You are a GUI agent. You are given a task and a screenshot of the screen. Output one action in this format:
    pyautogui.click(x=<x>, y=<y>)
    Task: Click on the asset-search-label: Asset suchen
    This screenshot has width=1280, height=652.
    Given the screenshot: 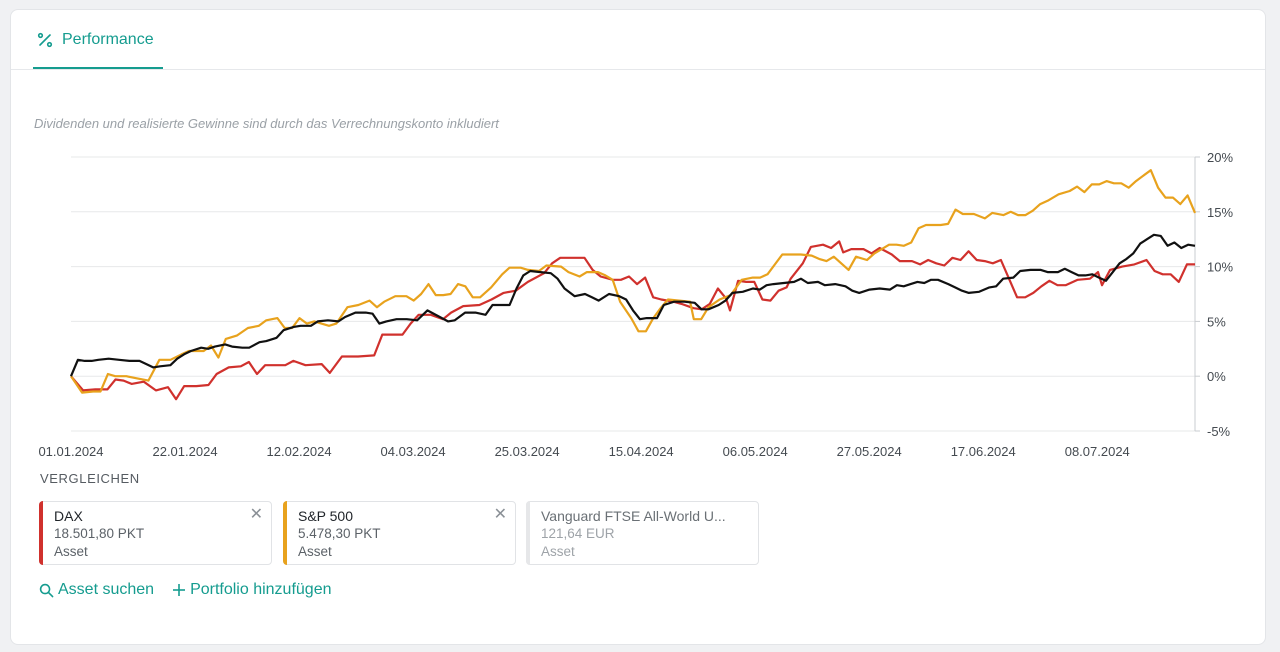 What is the action you would take?
    pyautogui.click(x=106, y=589)
    